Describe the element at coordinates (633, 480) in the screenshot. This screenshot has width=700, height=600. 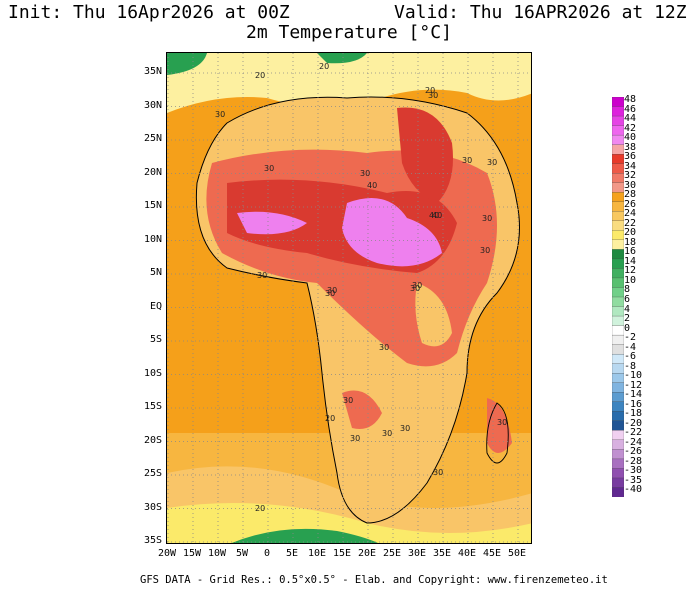
I see `colorbar-tick-label: -35` at that location.